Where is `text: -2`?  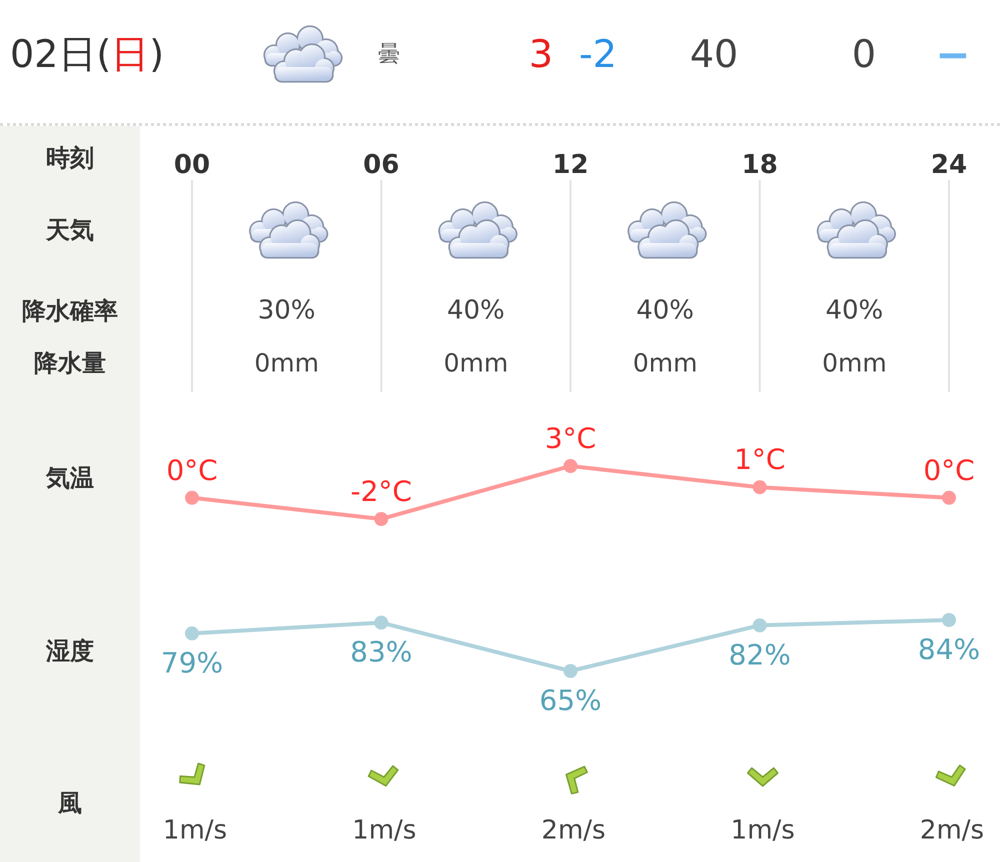 text: -2 is located at coordinates (598, 54).